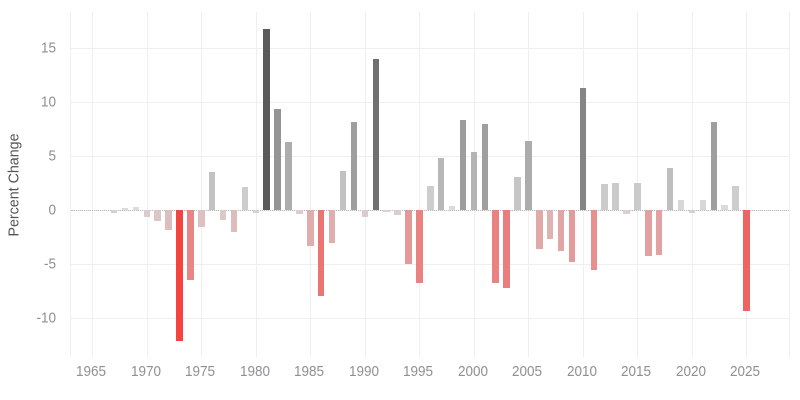 This screenshot has width=800, height=400. What do you see at coordinates (419, 246) in the screenshot?
I see `bar-1995` at bounding box center [419, 246].